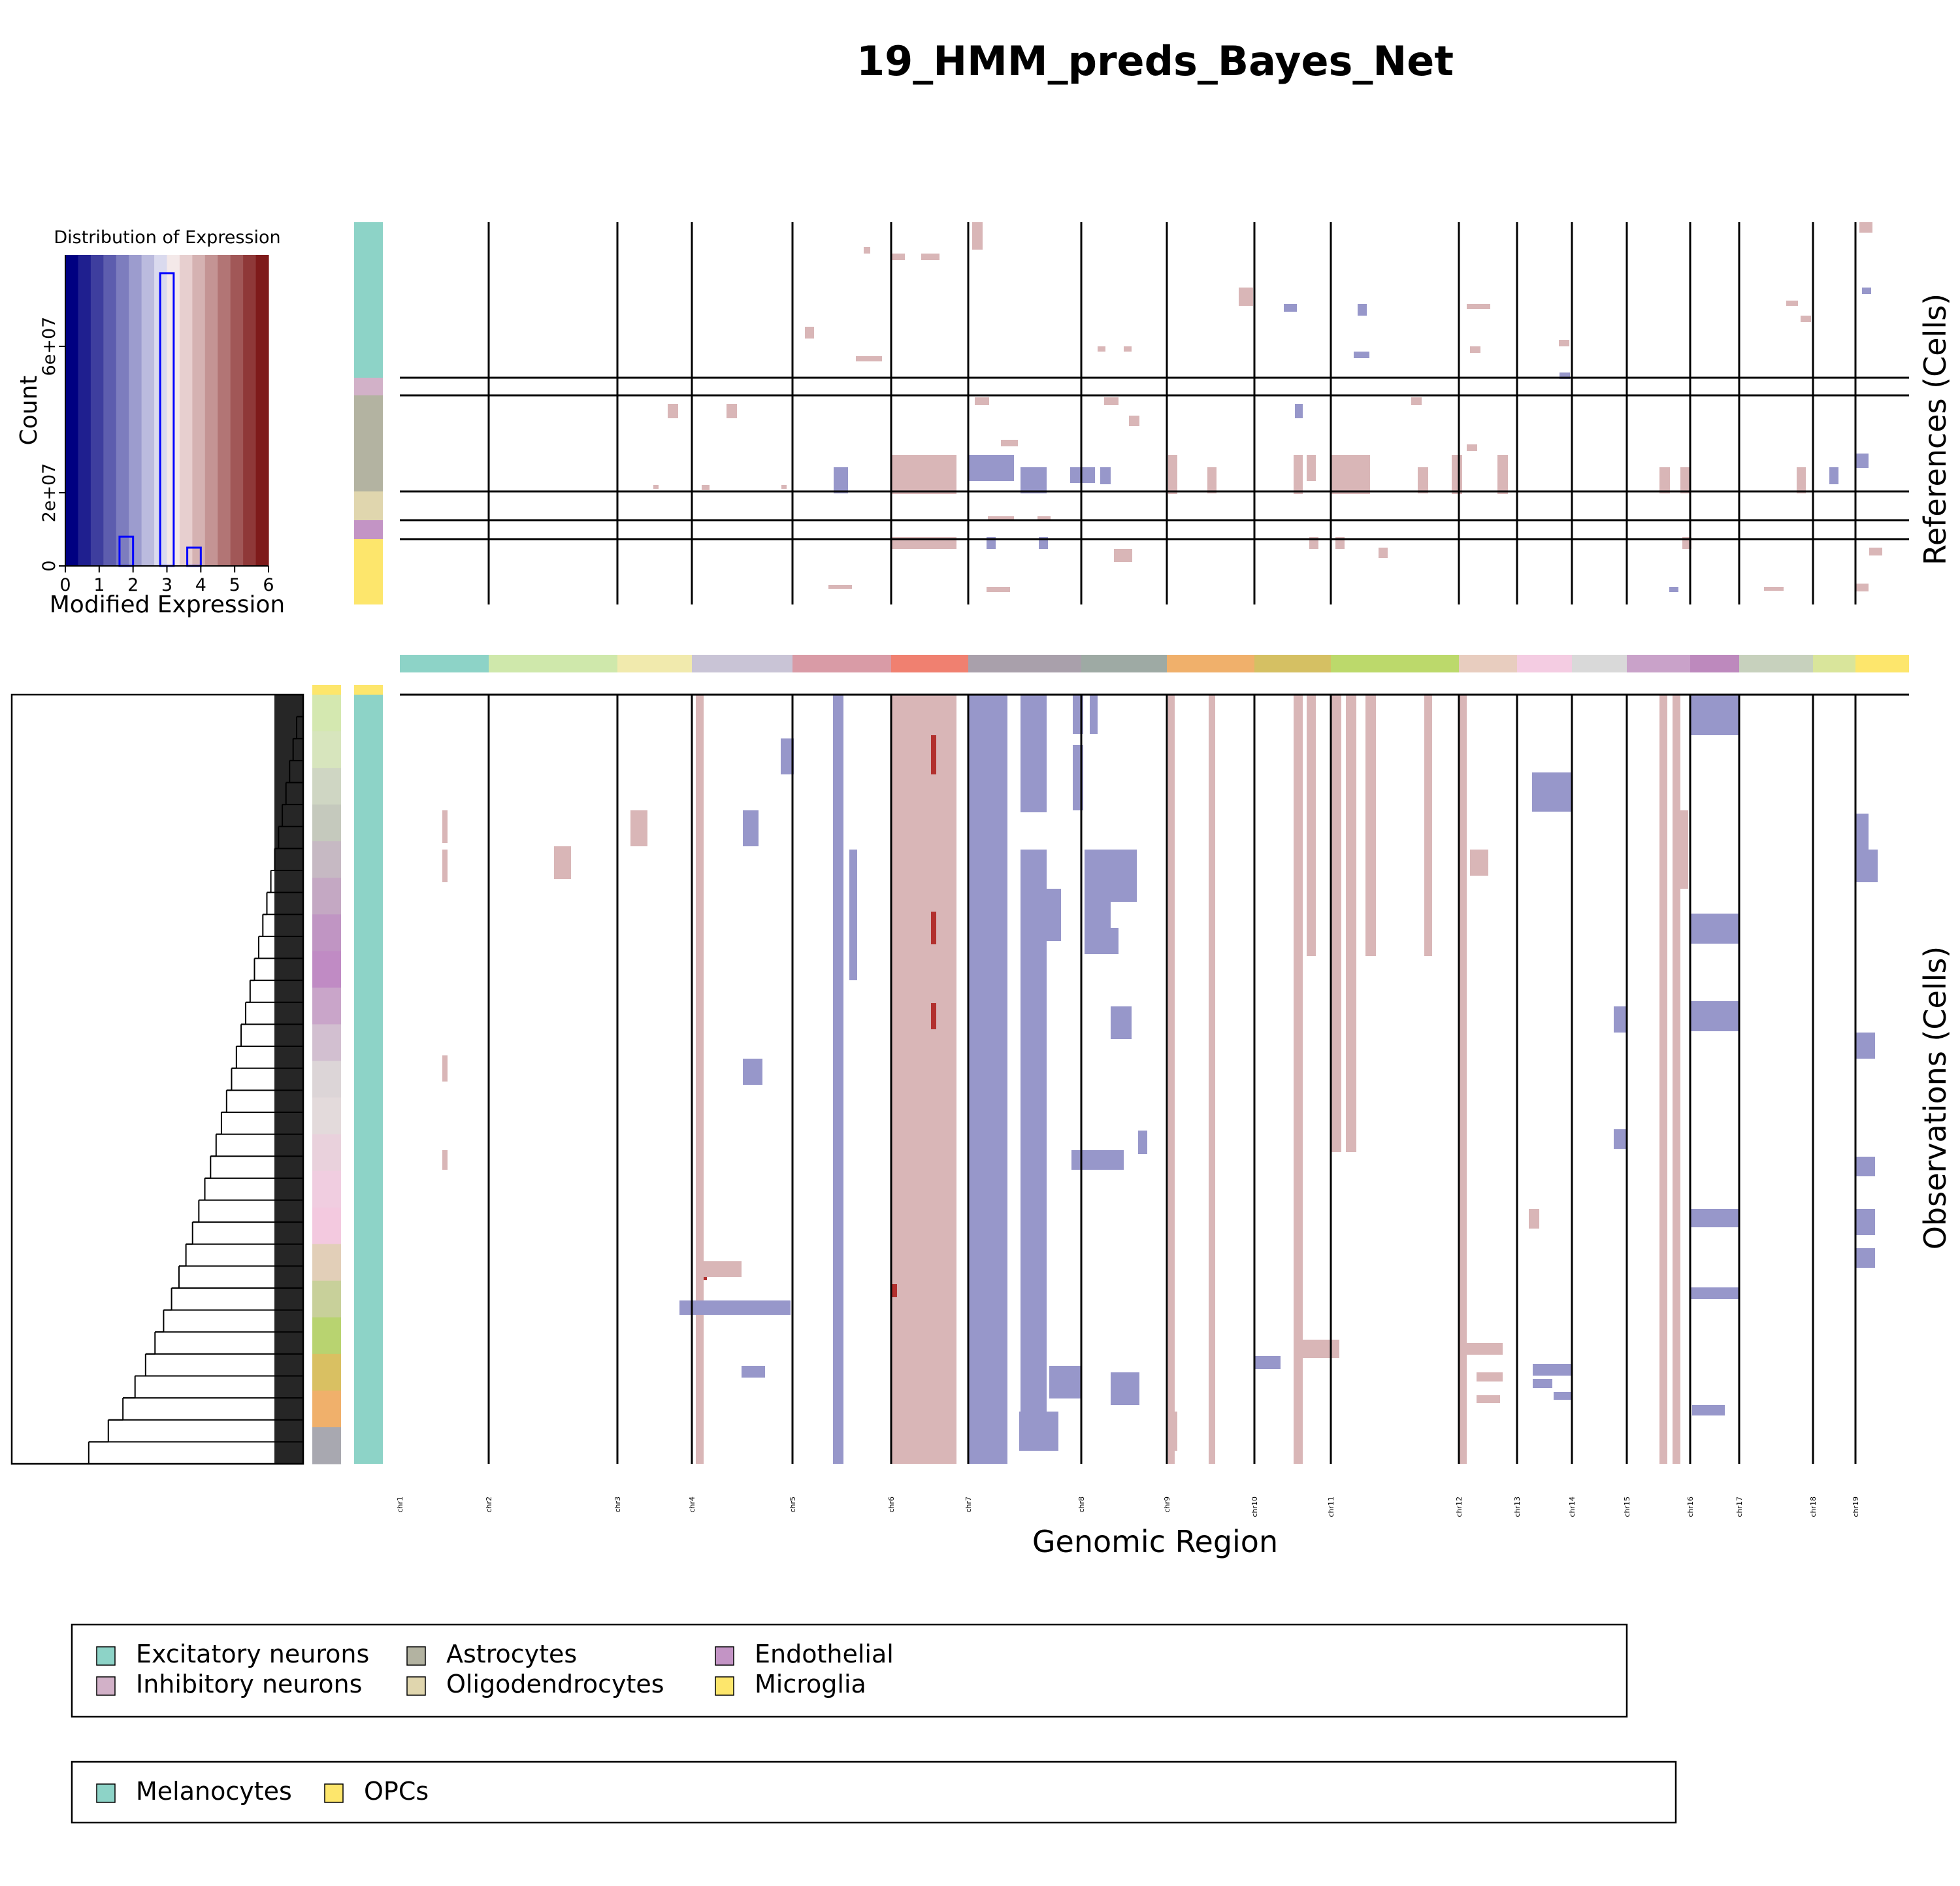 This screenshot has width=1960, height=1886. I want to click on chromosome-label: chr1, so click(400, 1505).